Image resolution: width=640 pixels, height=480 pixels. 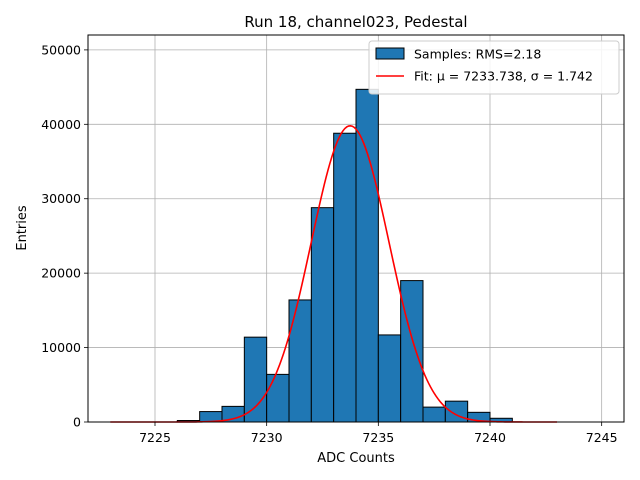 What do you see at coordinates (390, 53) in the screenshot?
I see `legend-samples-swatch` at bounding box center [390, 53].